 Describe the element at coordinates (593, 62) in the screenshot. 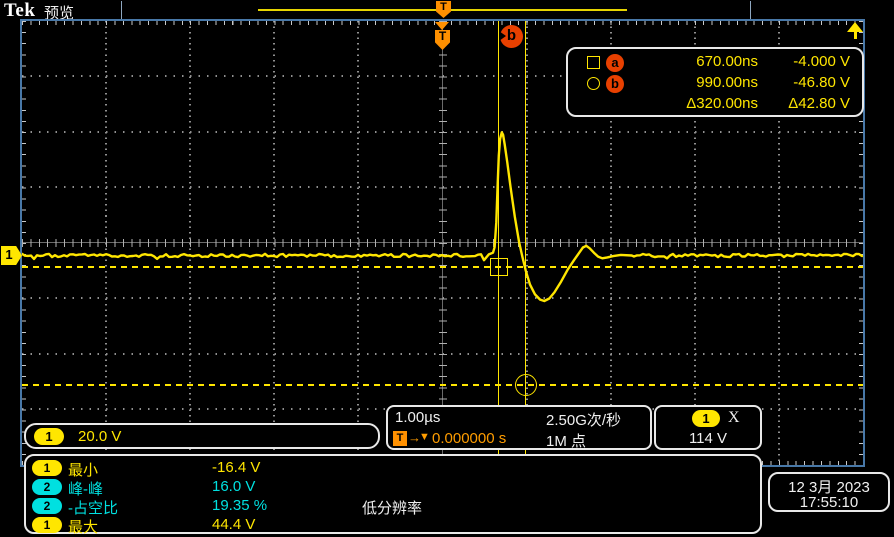

I see `square-icon` at that location.